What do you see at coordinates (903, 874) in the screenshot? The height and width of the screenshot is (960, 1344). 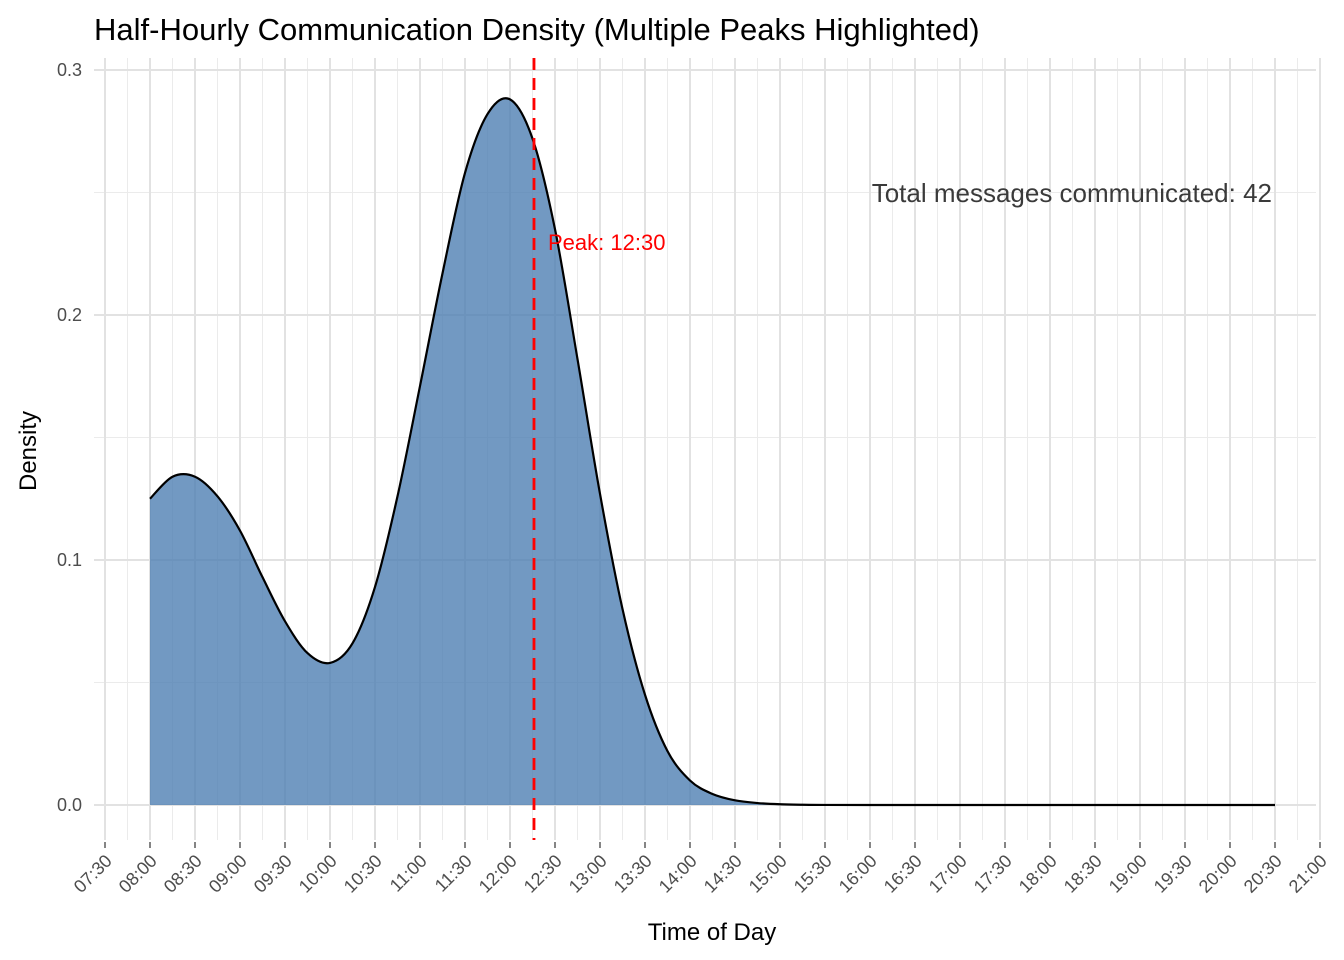 I see `x-tick-label: 16:30` at bounding box center [903, 874].